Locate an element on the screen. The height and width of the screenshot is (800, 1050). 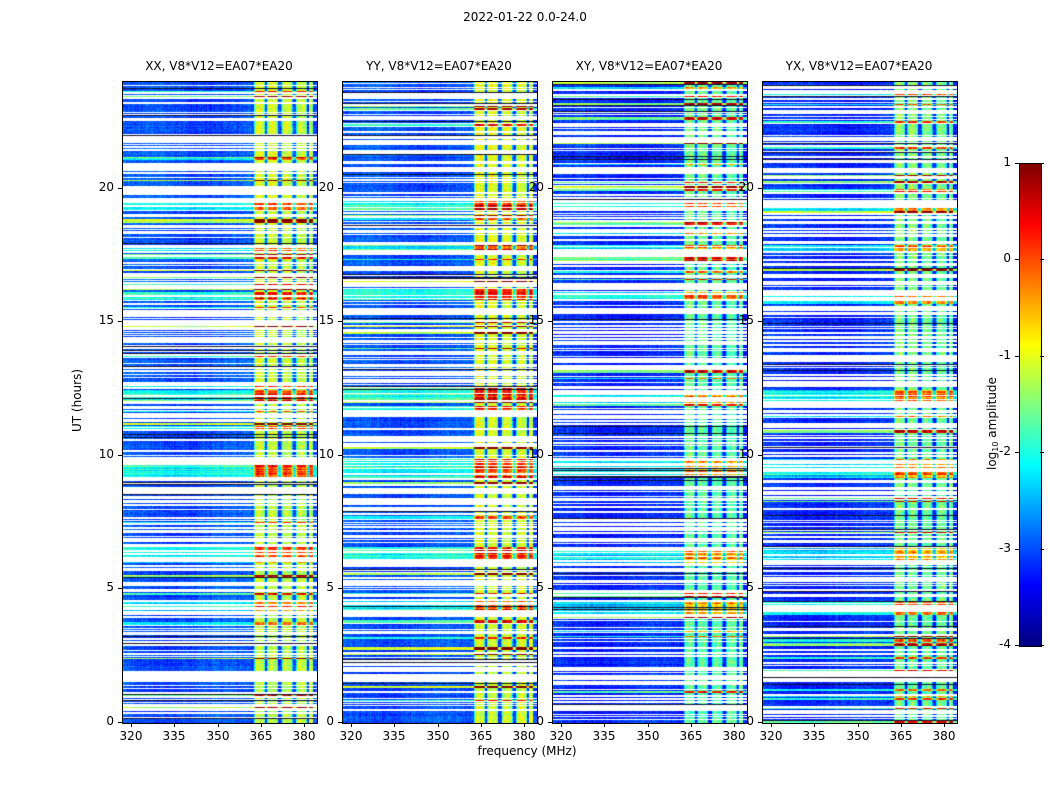
colorbar-tick-label-0: 0 is located at coordinates (1007, 258).